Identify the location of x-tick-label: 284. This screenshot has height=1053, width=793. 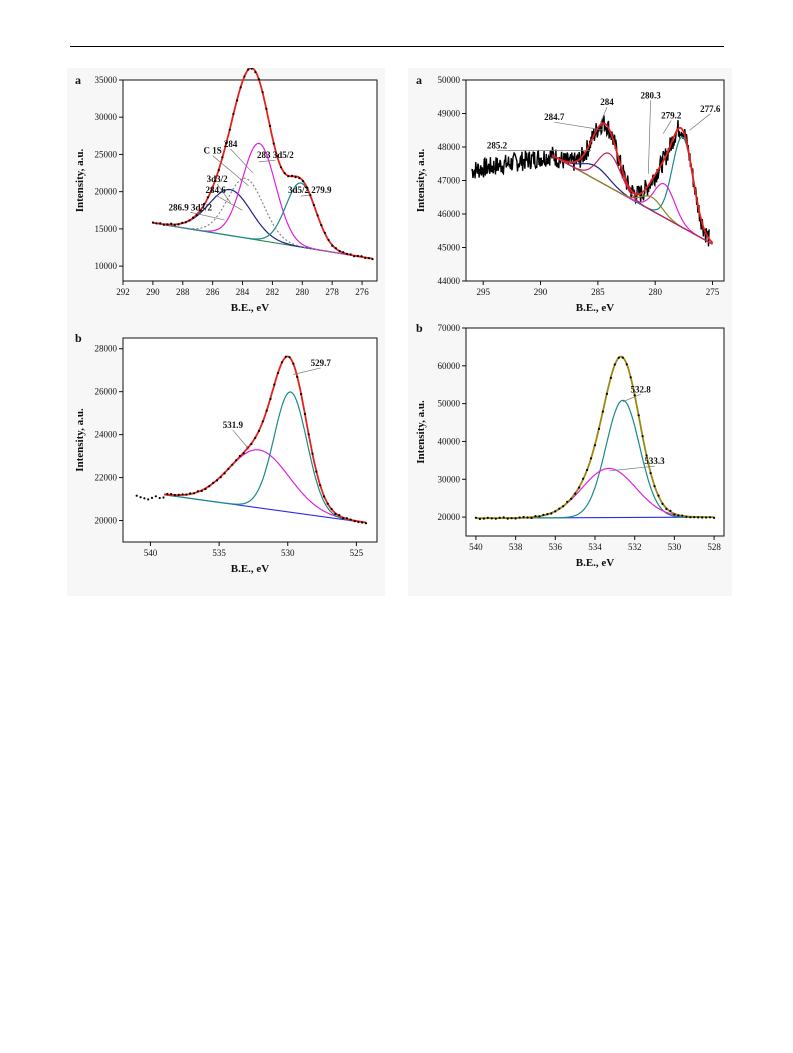
(243, 292).